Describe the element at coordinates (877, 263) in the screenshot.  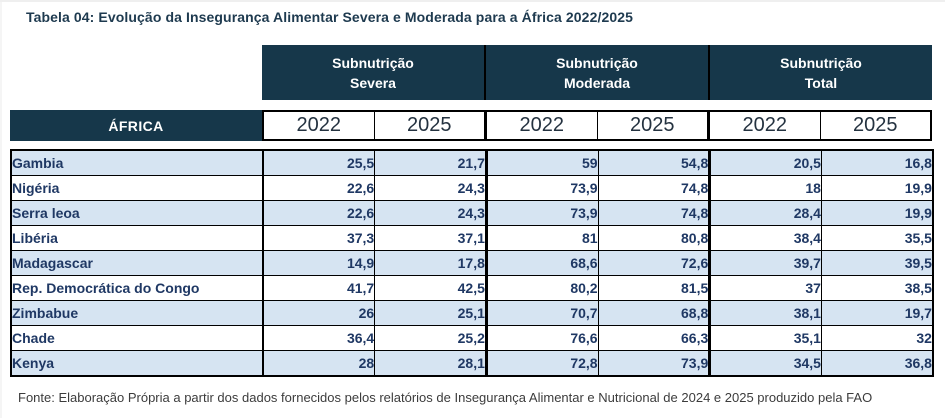
I see `value-cell: 39,5` at that location.